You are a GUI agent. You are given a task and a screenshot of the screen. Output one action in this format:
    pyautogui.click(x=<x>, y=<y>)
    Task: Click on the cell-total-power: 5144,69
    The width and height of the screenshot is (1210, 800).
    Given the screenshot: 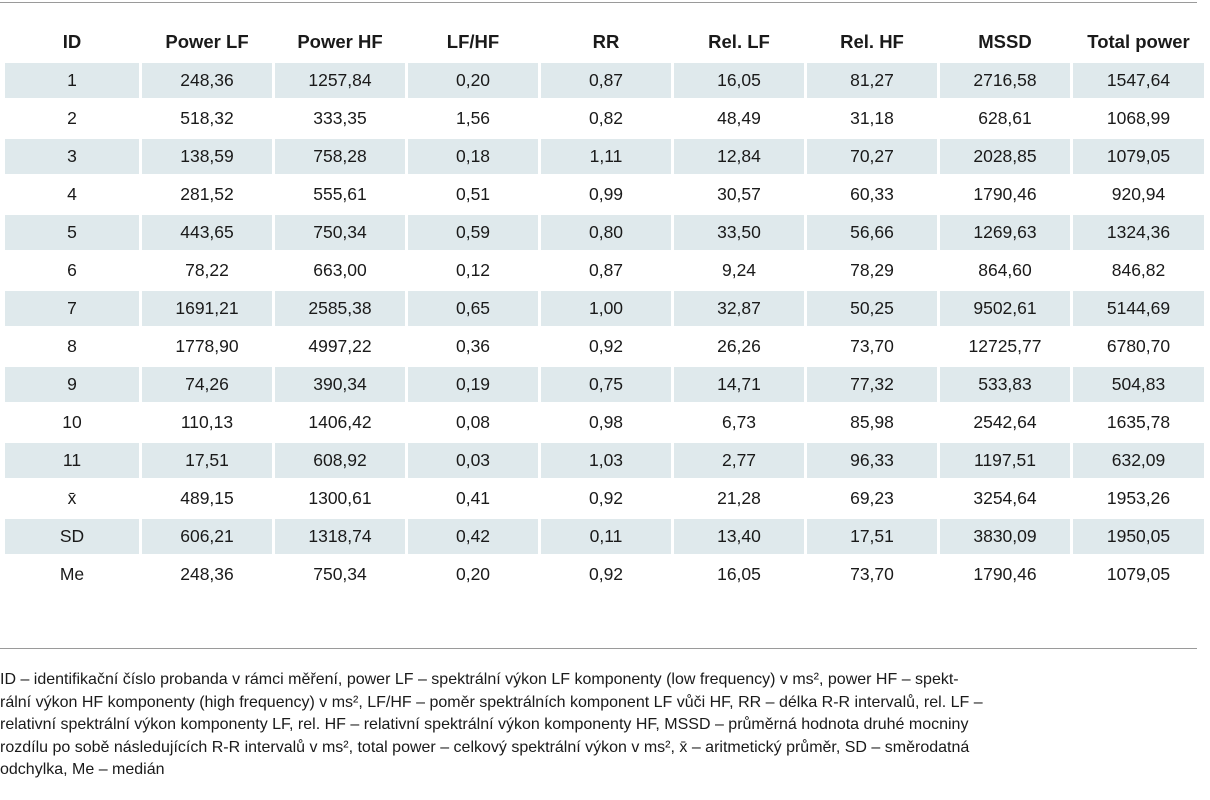 What is the action you would take?
    pyautogui.click(x=1138, y=308)
    